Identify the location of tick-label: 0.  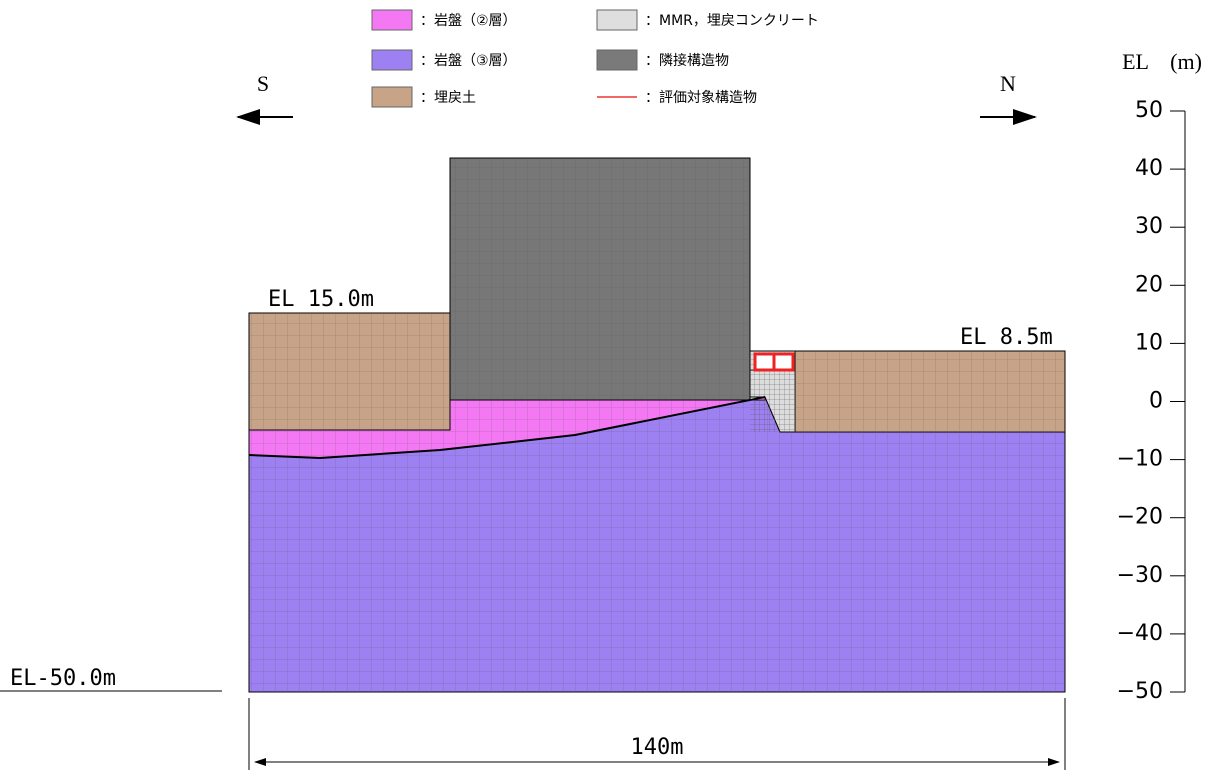
(1156, 401).